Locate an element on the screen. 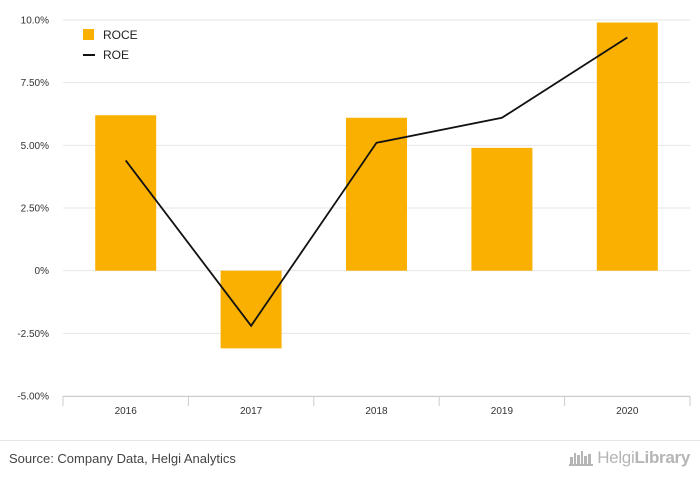  legend: ROCE ROE is located at coordinates (110, 45).